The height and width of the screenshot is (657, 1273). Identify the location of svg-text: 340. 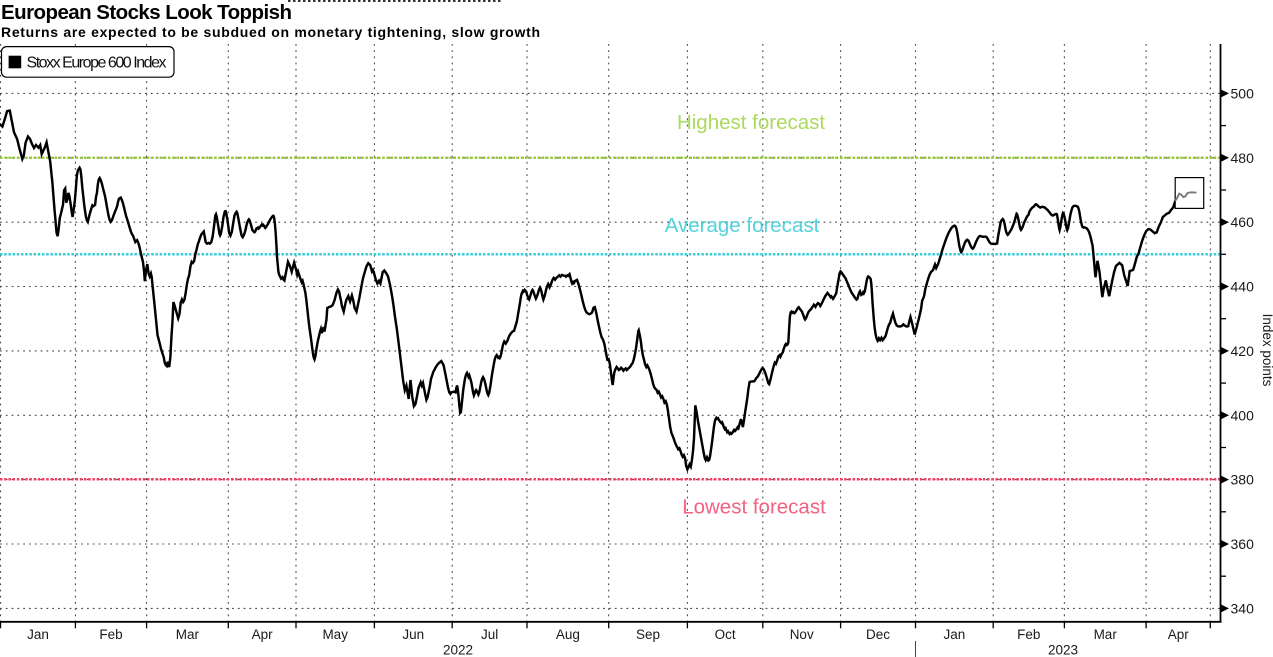
(1243, 608).